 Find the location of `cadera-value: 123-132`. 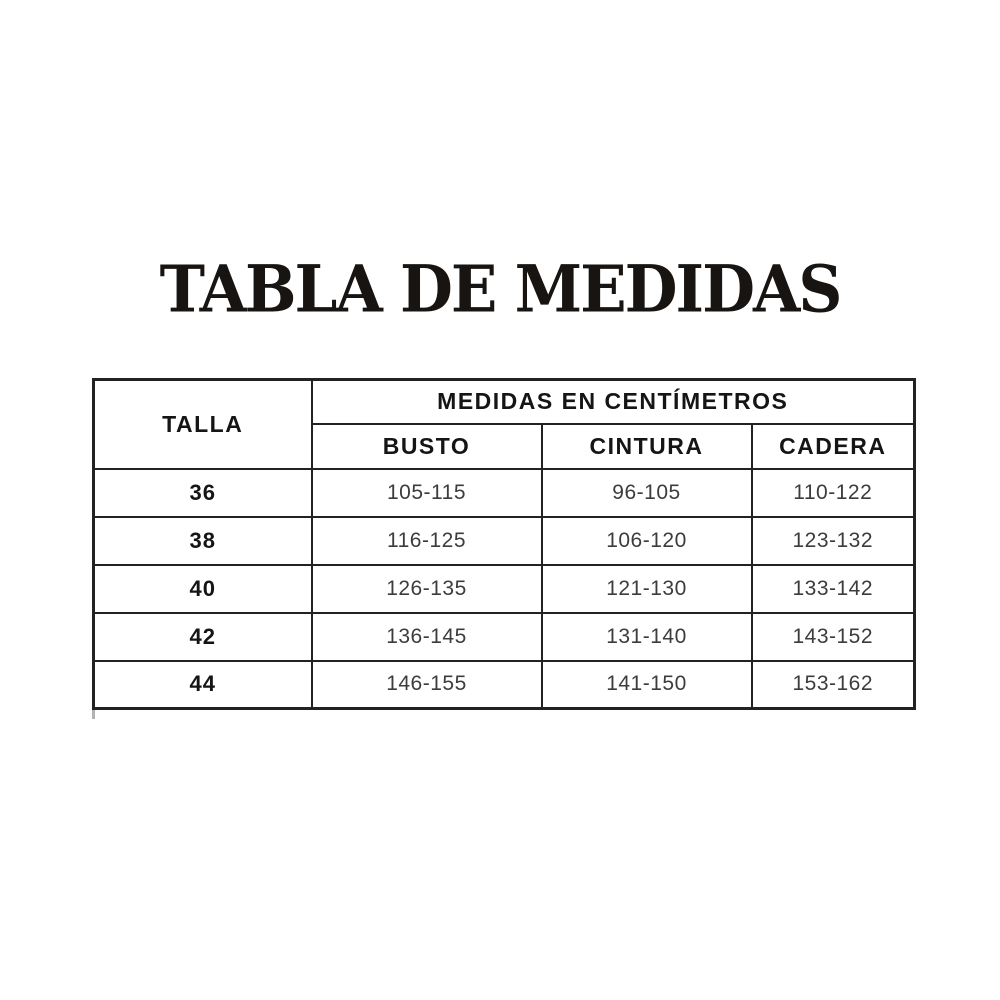

cadera-value: 123-132 is located at coordinates (833, 540).